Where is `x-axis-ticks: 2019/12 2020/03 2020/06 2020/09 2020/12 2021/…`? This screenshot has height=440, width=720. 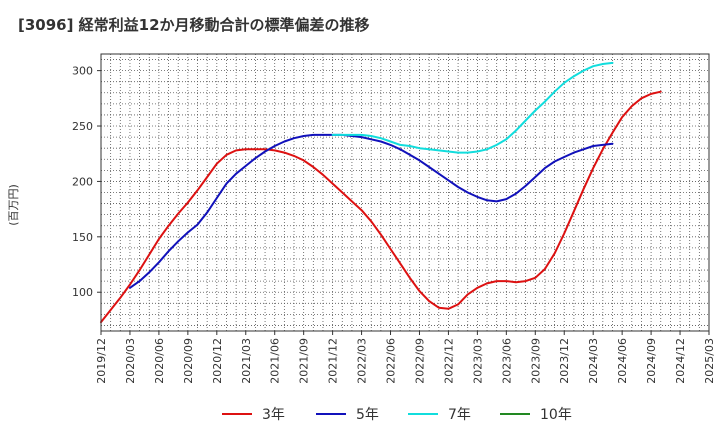
x-axis-ticks: 2019/12 2020/03 2020/06 2020/09 2020/12 2021/… is located at coordinates (405, 357).